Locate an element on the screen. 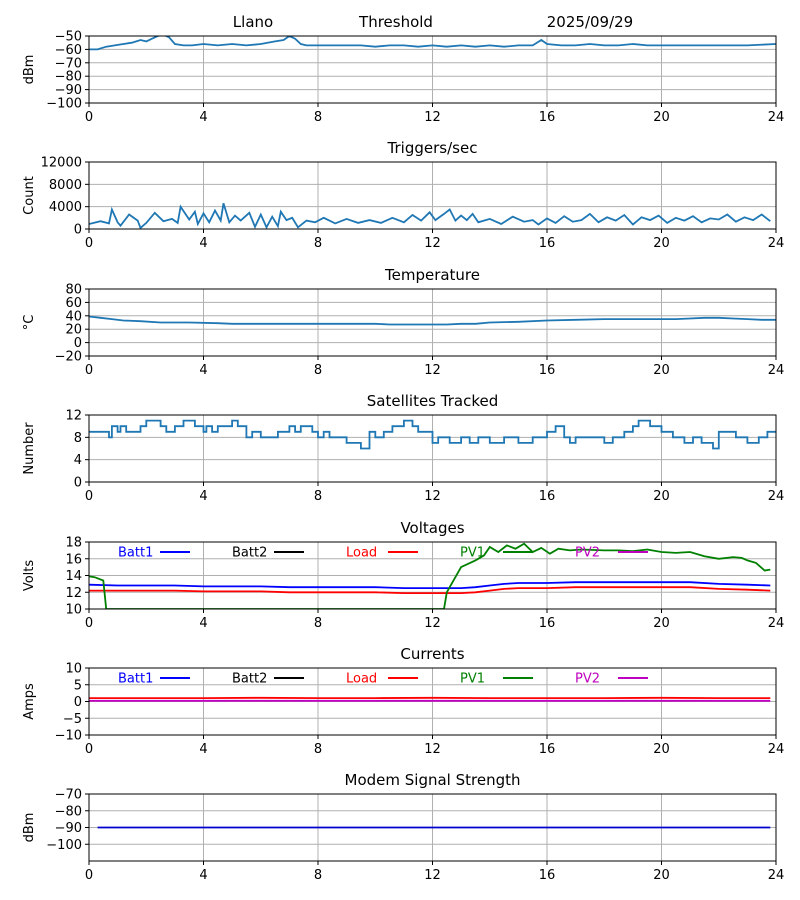 The image size is (800, 900). voltages-legend-label-pv2: PV2 is located at coordinates (587, 553).